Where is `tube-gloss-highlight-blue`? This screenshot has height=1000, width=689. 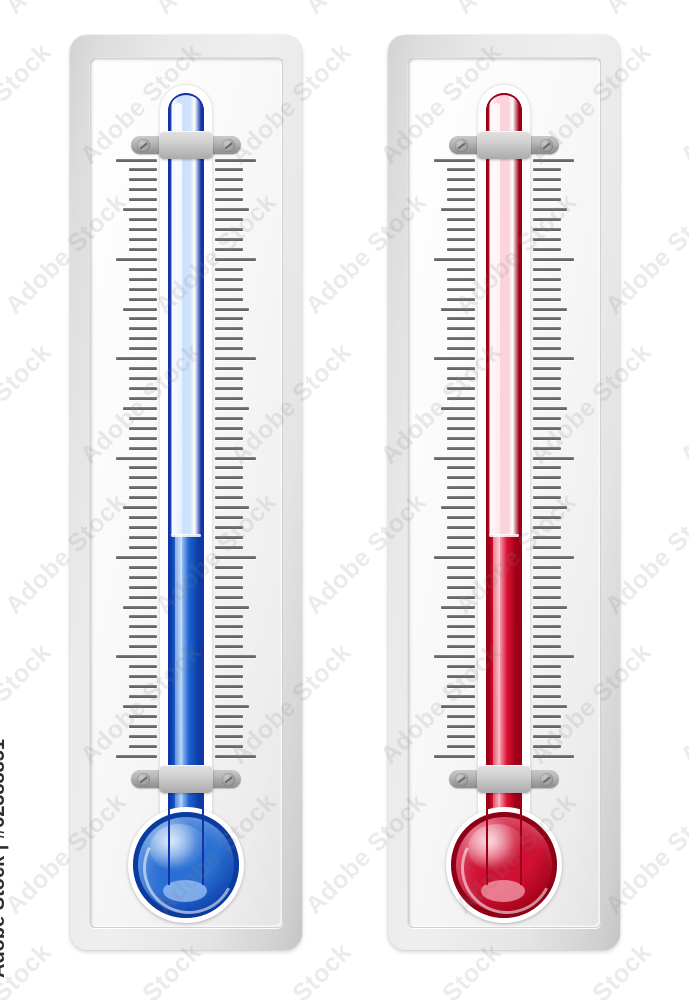
tube-gloss-highlight-blue is located at coordinates (178, 494).